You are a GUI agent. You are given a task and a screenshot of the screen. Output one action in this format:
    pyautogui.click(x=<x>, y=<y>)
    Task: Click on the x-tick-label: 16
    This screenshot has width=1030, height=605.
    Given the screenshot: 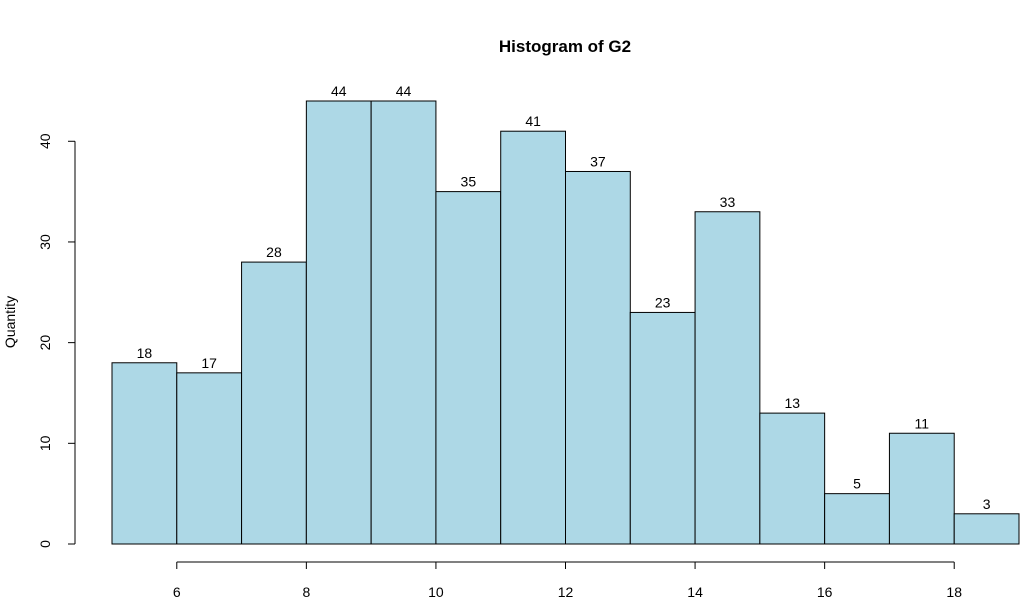 What is the action you would take?
    pyautogui.click(x=825, y=592)
    